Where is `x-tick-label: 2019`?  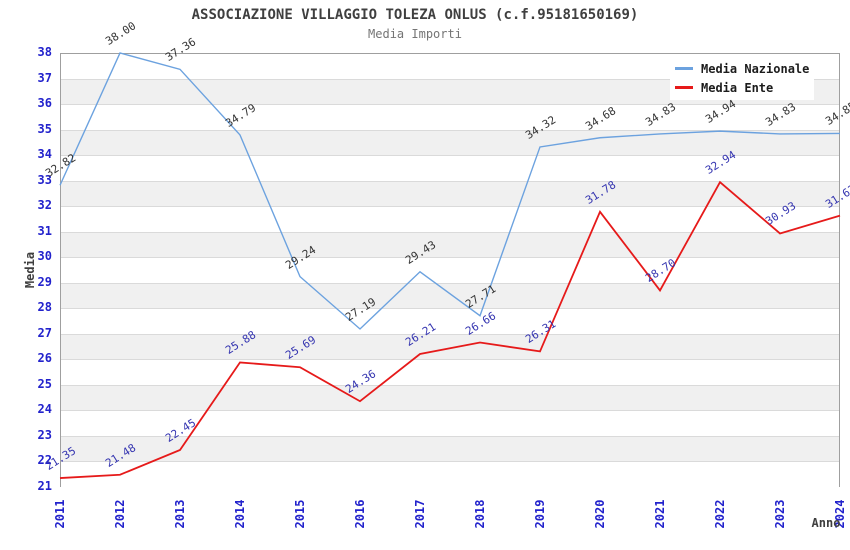 x-tick-label: 2019 is located at coordinates (540, 514).